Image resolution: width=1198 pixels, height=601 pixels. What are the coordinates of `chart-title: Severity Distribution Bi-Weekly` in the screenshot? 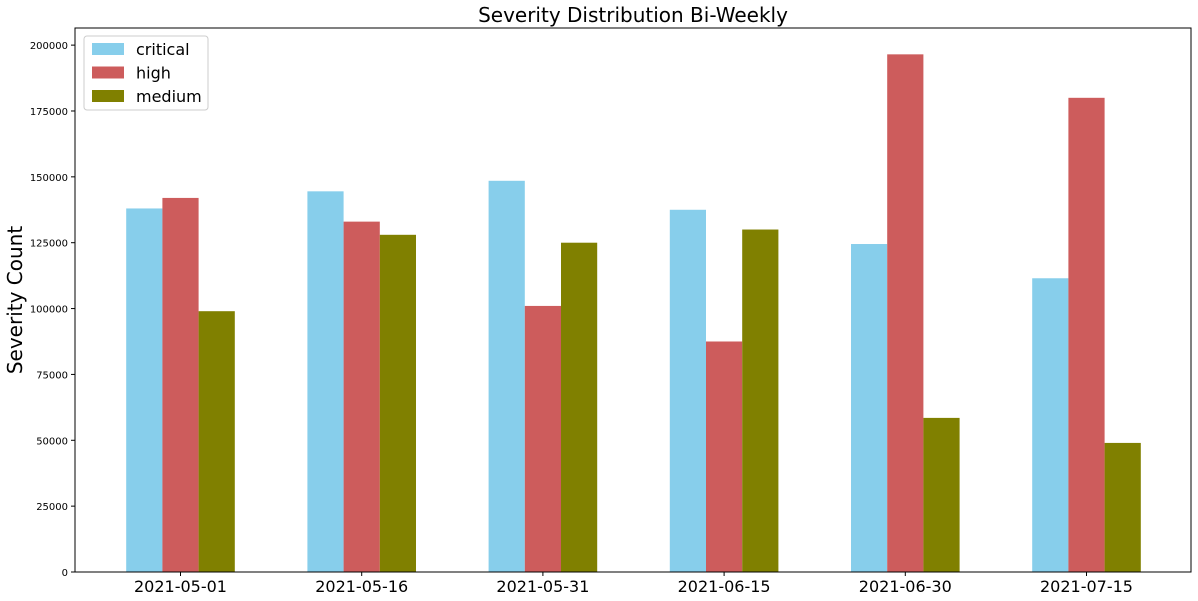 It's located at (633, 15).